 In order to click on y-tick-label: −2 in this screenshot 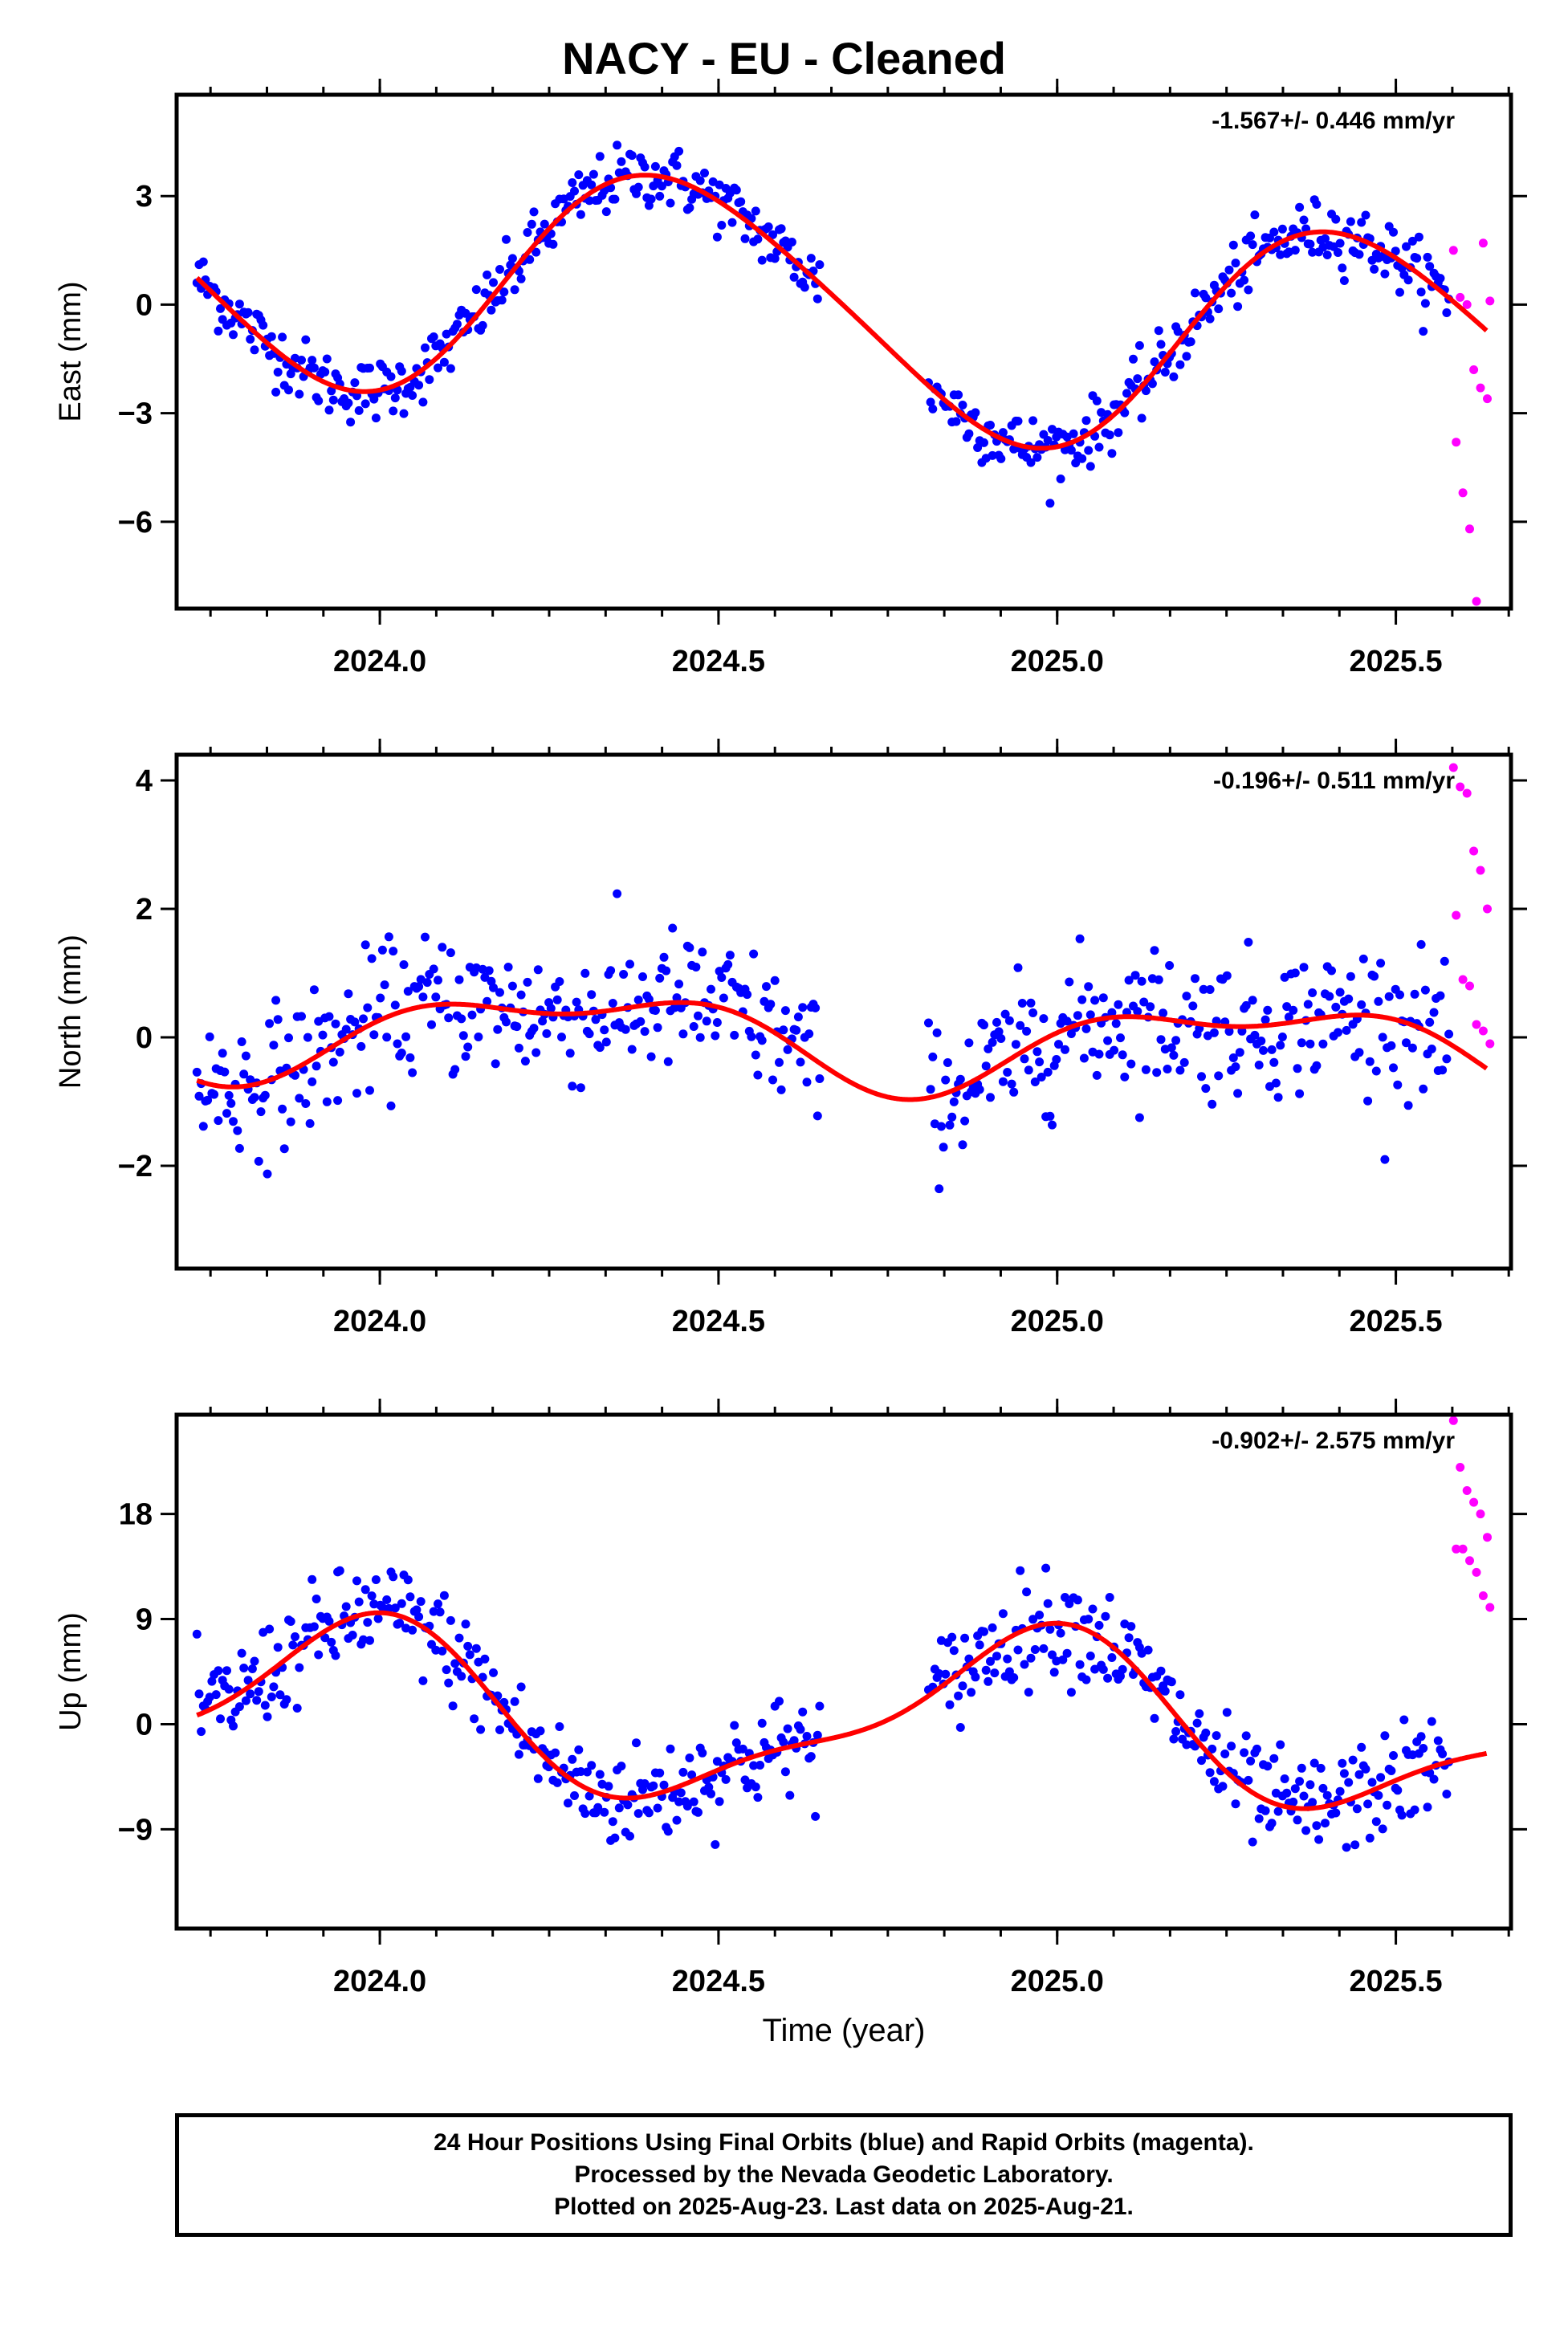, I will do `click(135, 1166)`.